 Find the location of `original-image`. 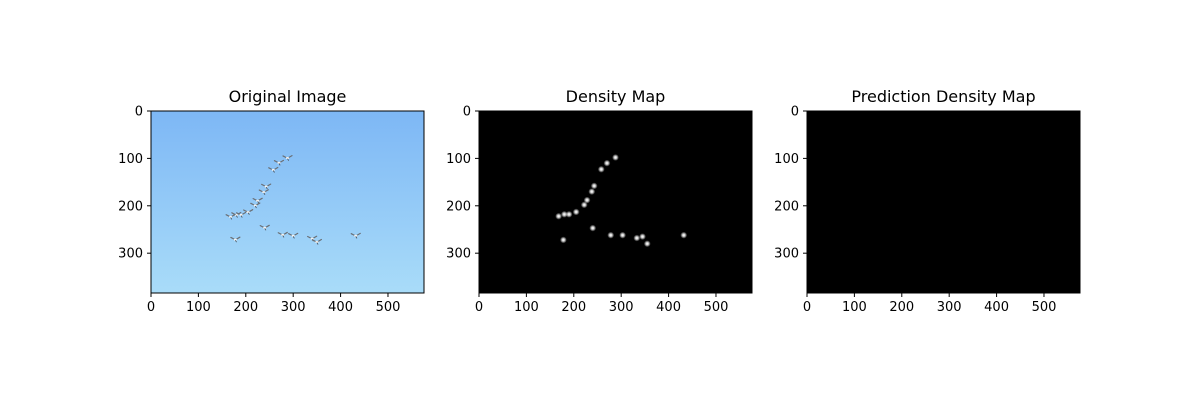

original-image is located at coordinates (287, 202).